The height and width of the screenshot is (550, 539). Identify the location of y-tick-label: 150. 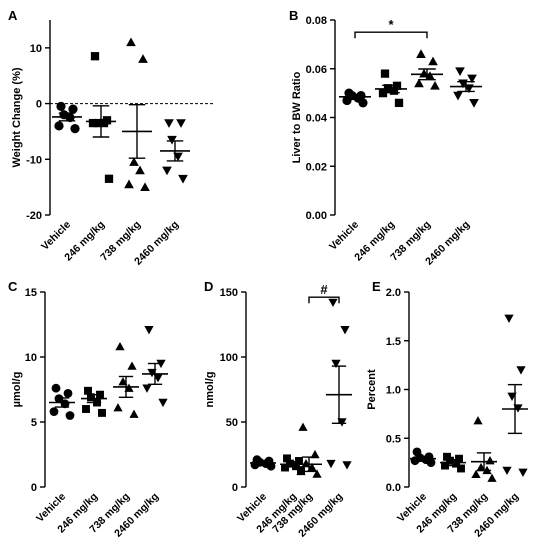
(229, 293).